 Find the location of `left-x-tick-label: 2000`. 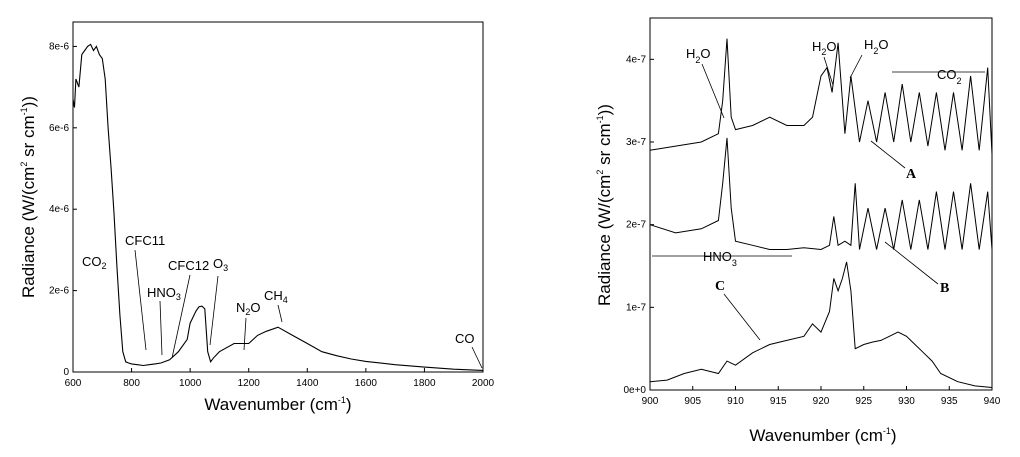

left-x-tick-label: 2000 is located at coordinates (483, 383).